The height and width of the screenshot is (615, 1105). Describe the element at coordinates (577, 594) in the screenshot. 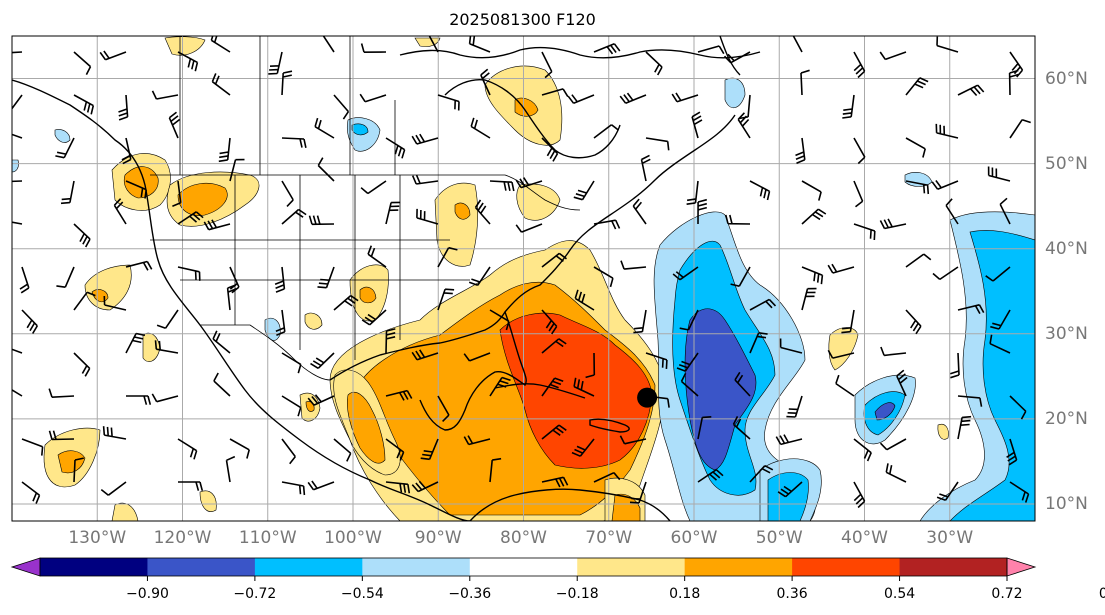

I see `colorbar-tick-label: −0.18` at that location.